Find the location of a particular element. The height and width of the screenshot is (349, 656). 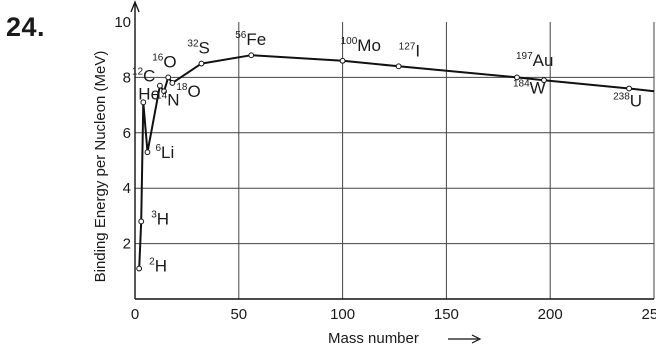

label-3h: 3H is located at coordinates (160, 218).